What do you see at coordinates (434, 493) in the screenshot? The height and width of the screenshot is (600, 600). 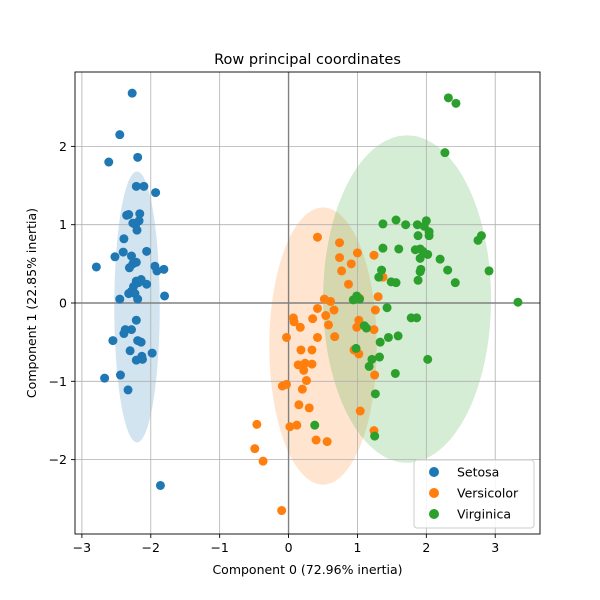 I see `legend-marker-versicolor` at bounding box center [434, 493].